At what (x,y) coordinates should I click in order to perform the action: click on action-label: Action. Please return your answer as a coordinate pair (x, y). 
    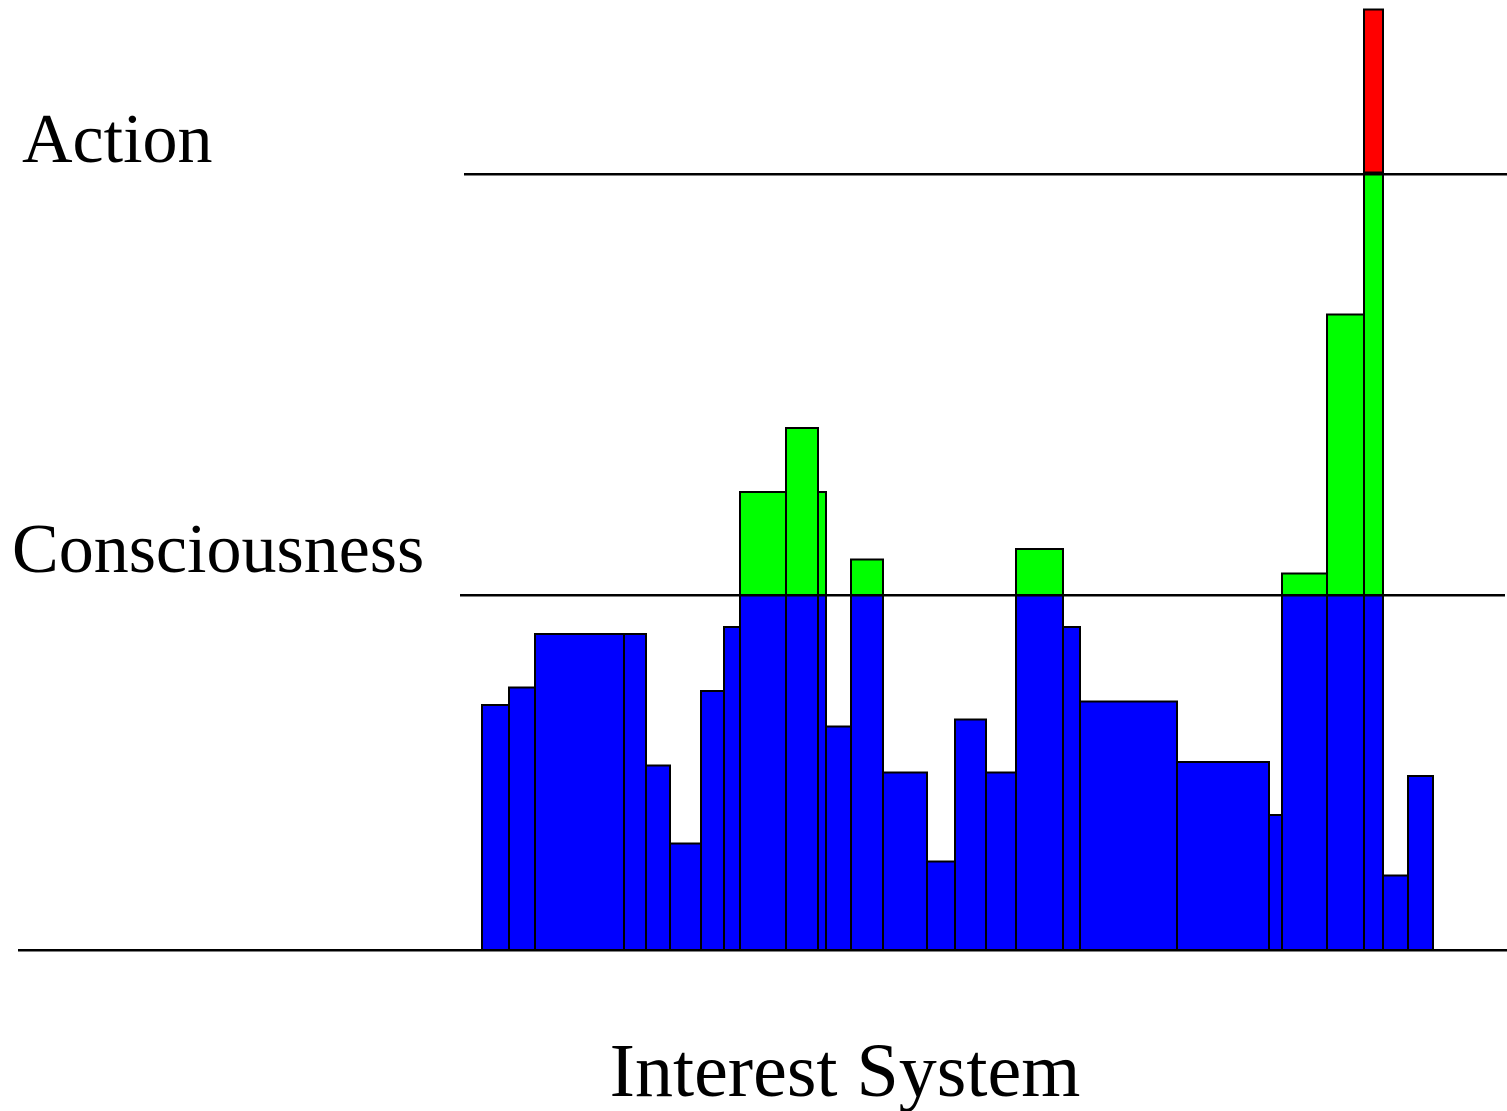
    Looking at the image, I should click on (117, 139).